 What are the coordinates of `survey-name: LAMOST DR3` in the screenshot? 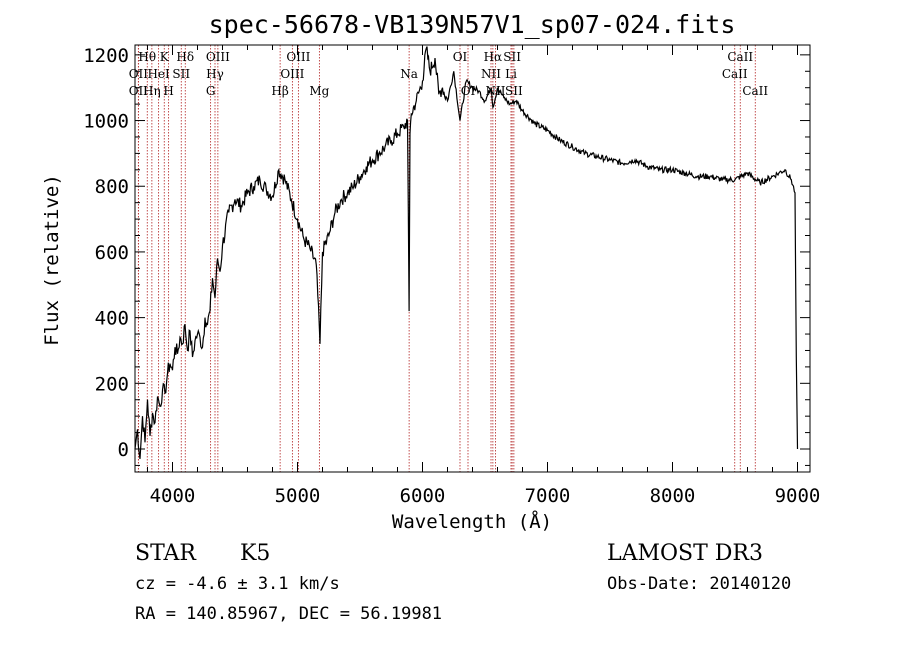 It's located at (685, 553).